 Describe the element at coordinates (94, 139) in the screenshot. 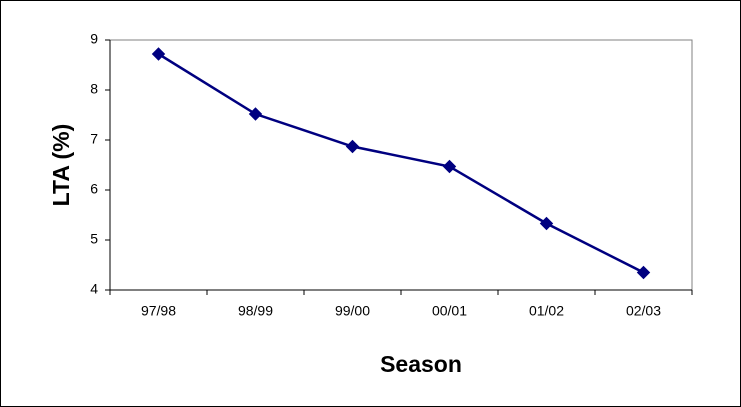

I see `y-tick-label: 7` at that location.